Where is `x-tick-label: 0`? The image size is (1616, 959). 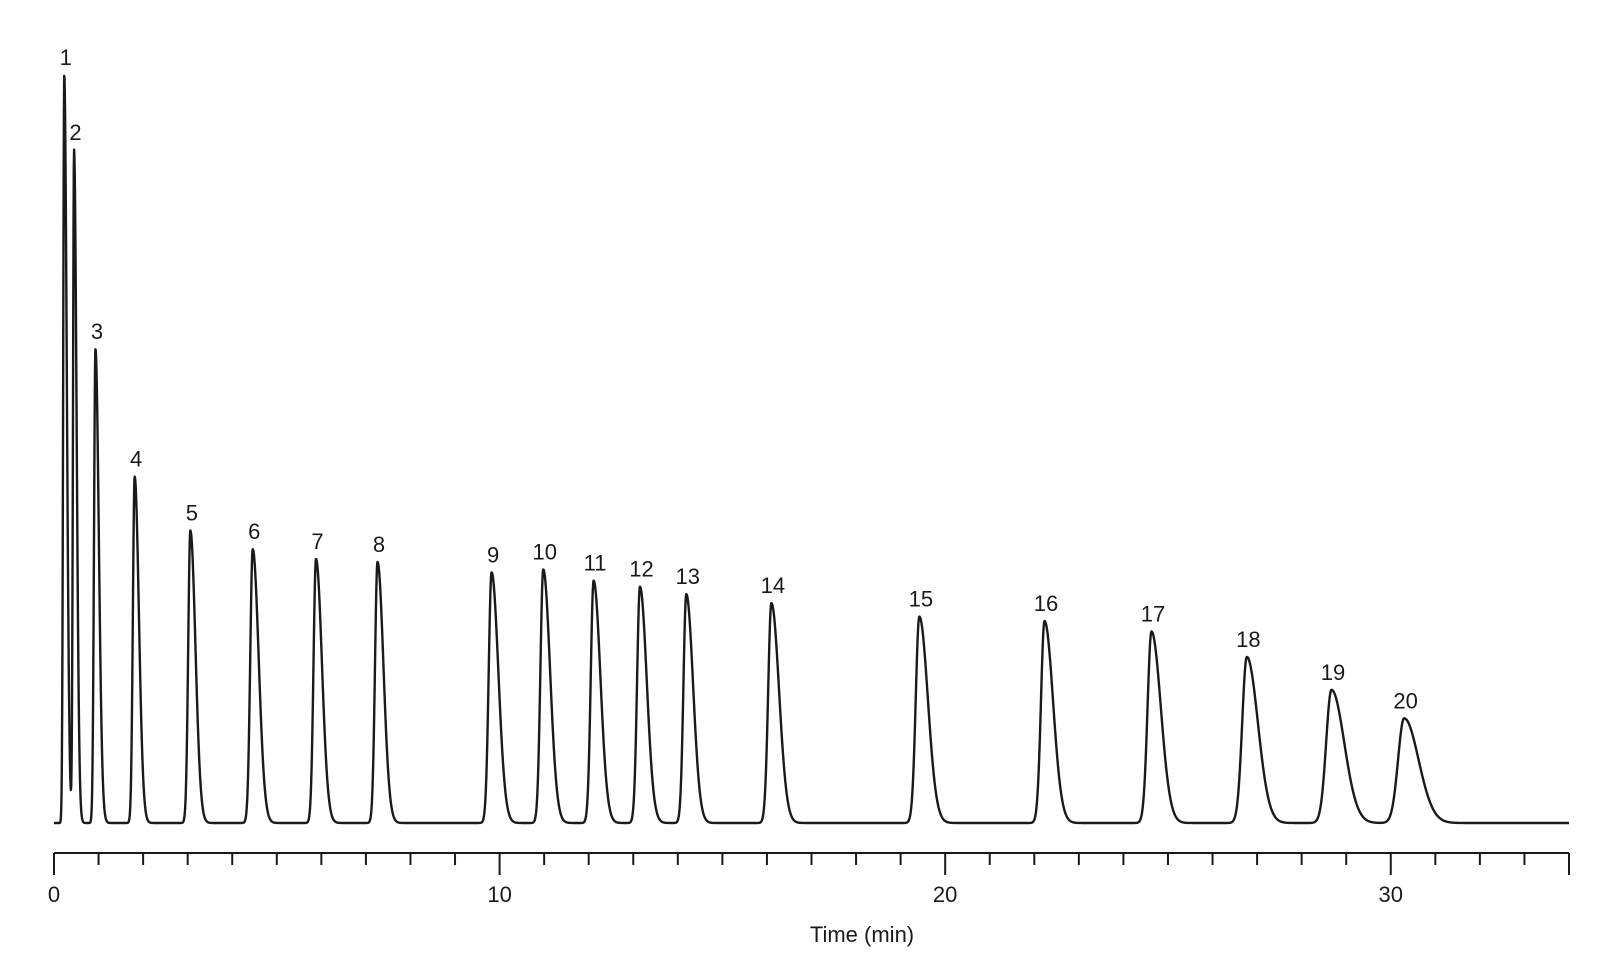 x-tick-label: 0 is located at coordinates (54, 894).